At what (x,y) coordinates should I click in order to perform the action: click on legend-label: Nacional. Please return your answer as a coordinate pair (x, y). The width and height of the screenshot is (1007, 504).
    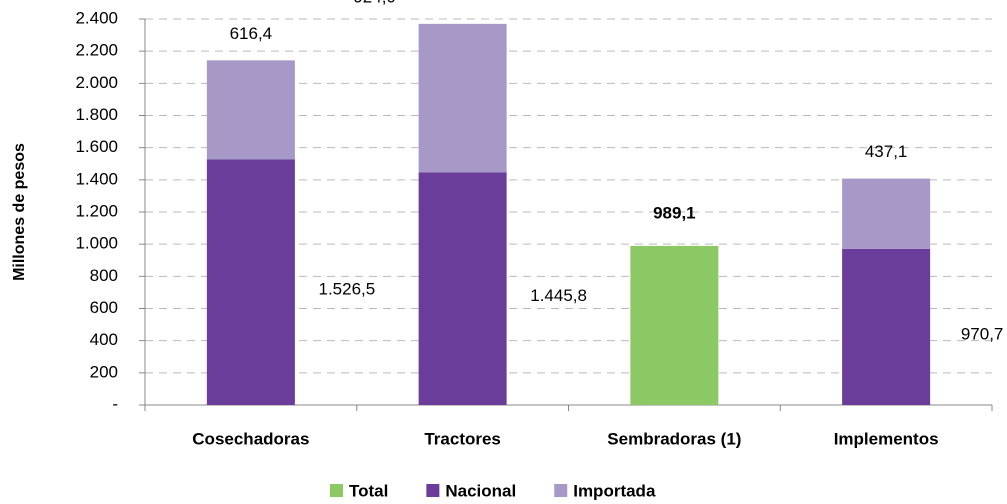
    Looking at the image, I should click on (480, 490).